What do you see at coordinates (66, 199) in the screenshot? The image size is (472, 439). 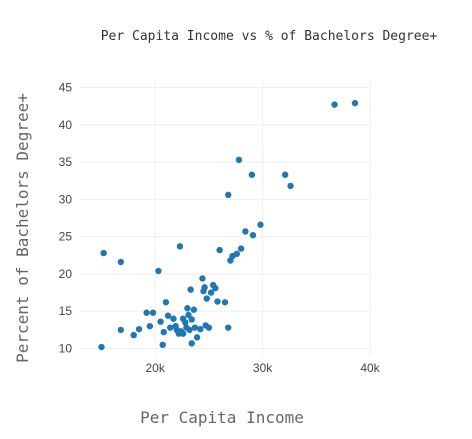 I see `y-tick-label: 30` at bounding box center [66, 199].